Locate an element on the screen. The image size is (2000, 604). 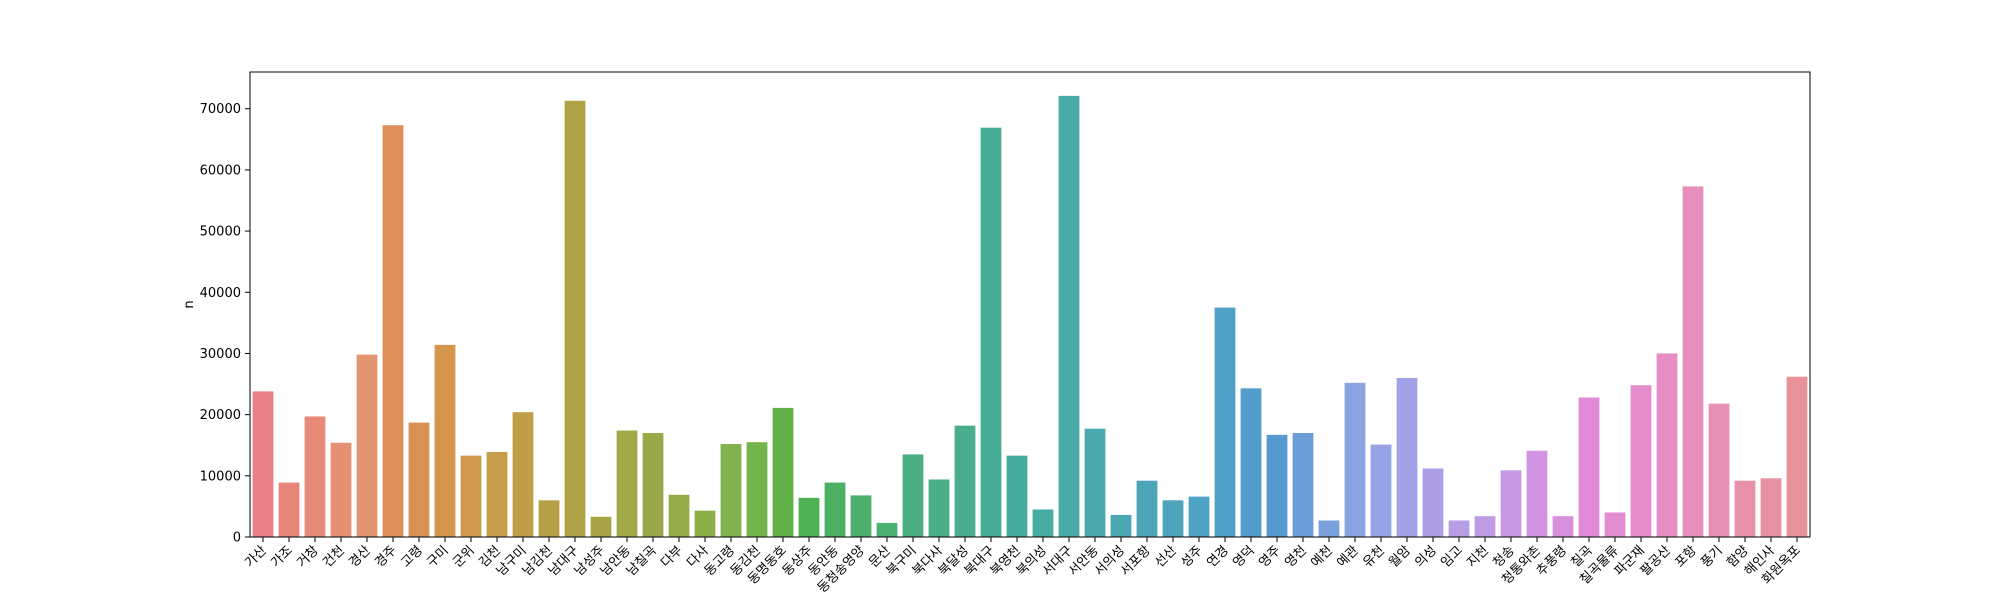
y-axis-label: n is located at coordinates (189, 304).